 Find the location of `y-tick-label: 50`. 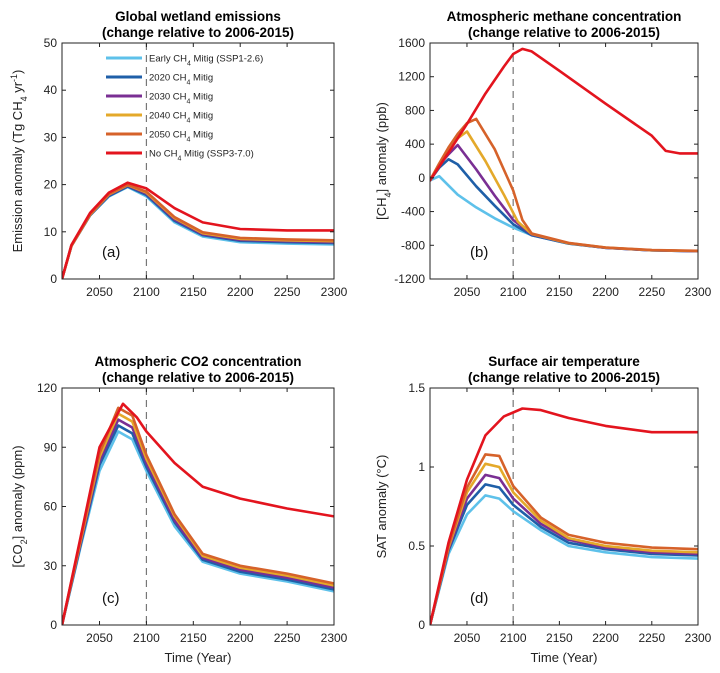

y-tick-label: 50 is located at coordinates (51, 43).